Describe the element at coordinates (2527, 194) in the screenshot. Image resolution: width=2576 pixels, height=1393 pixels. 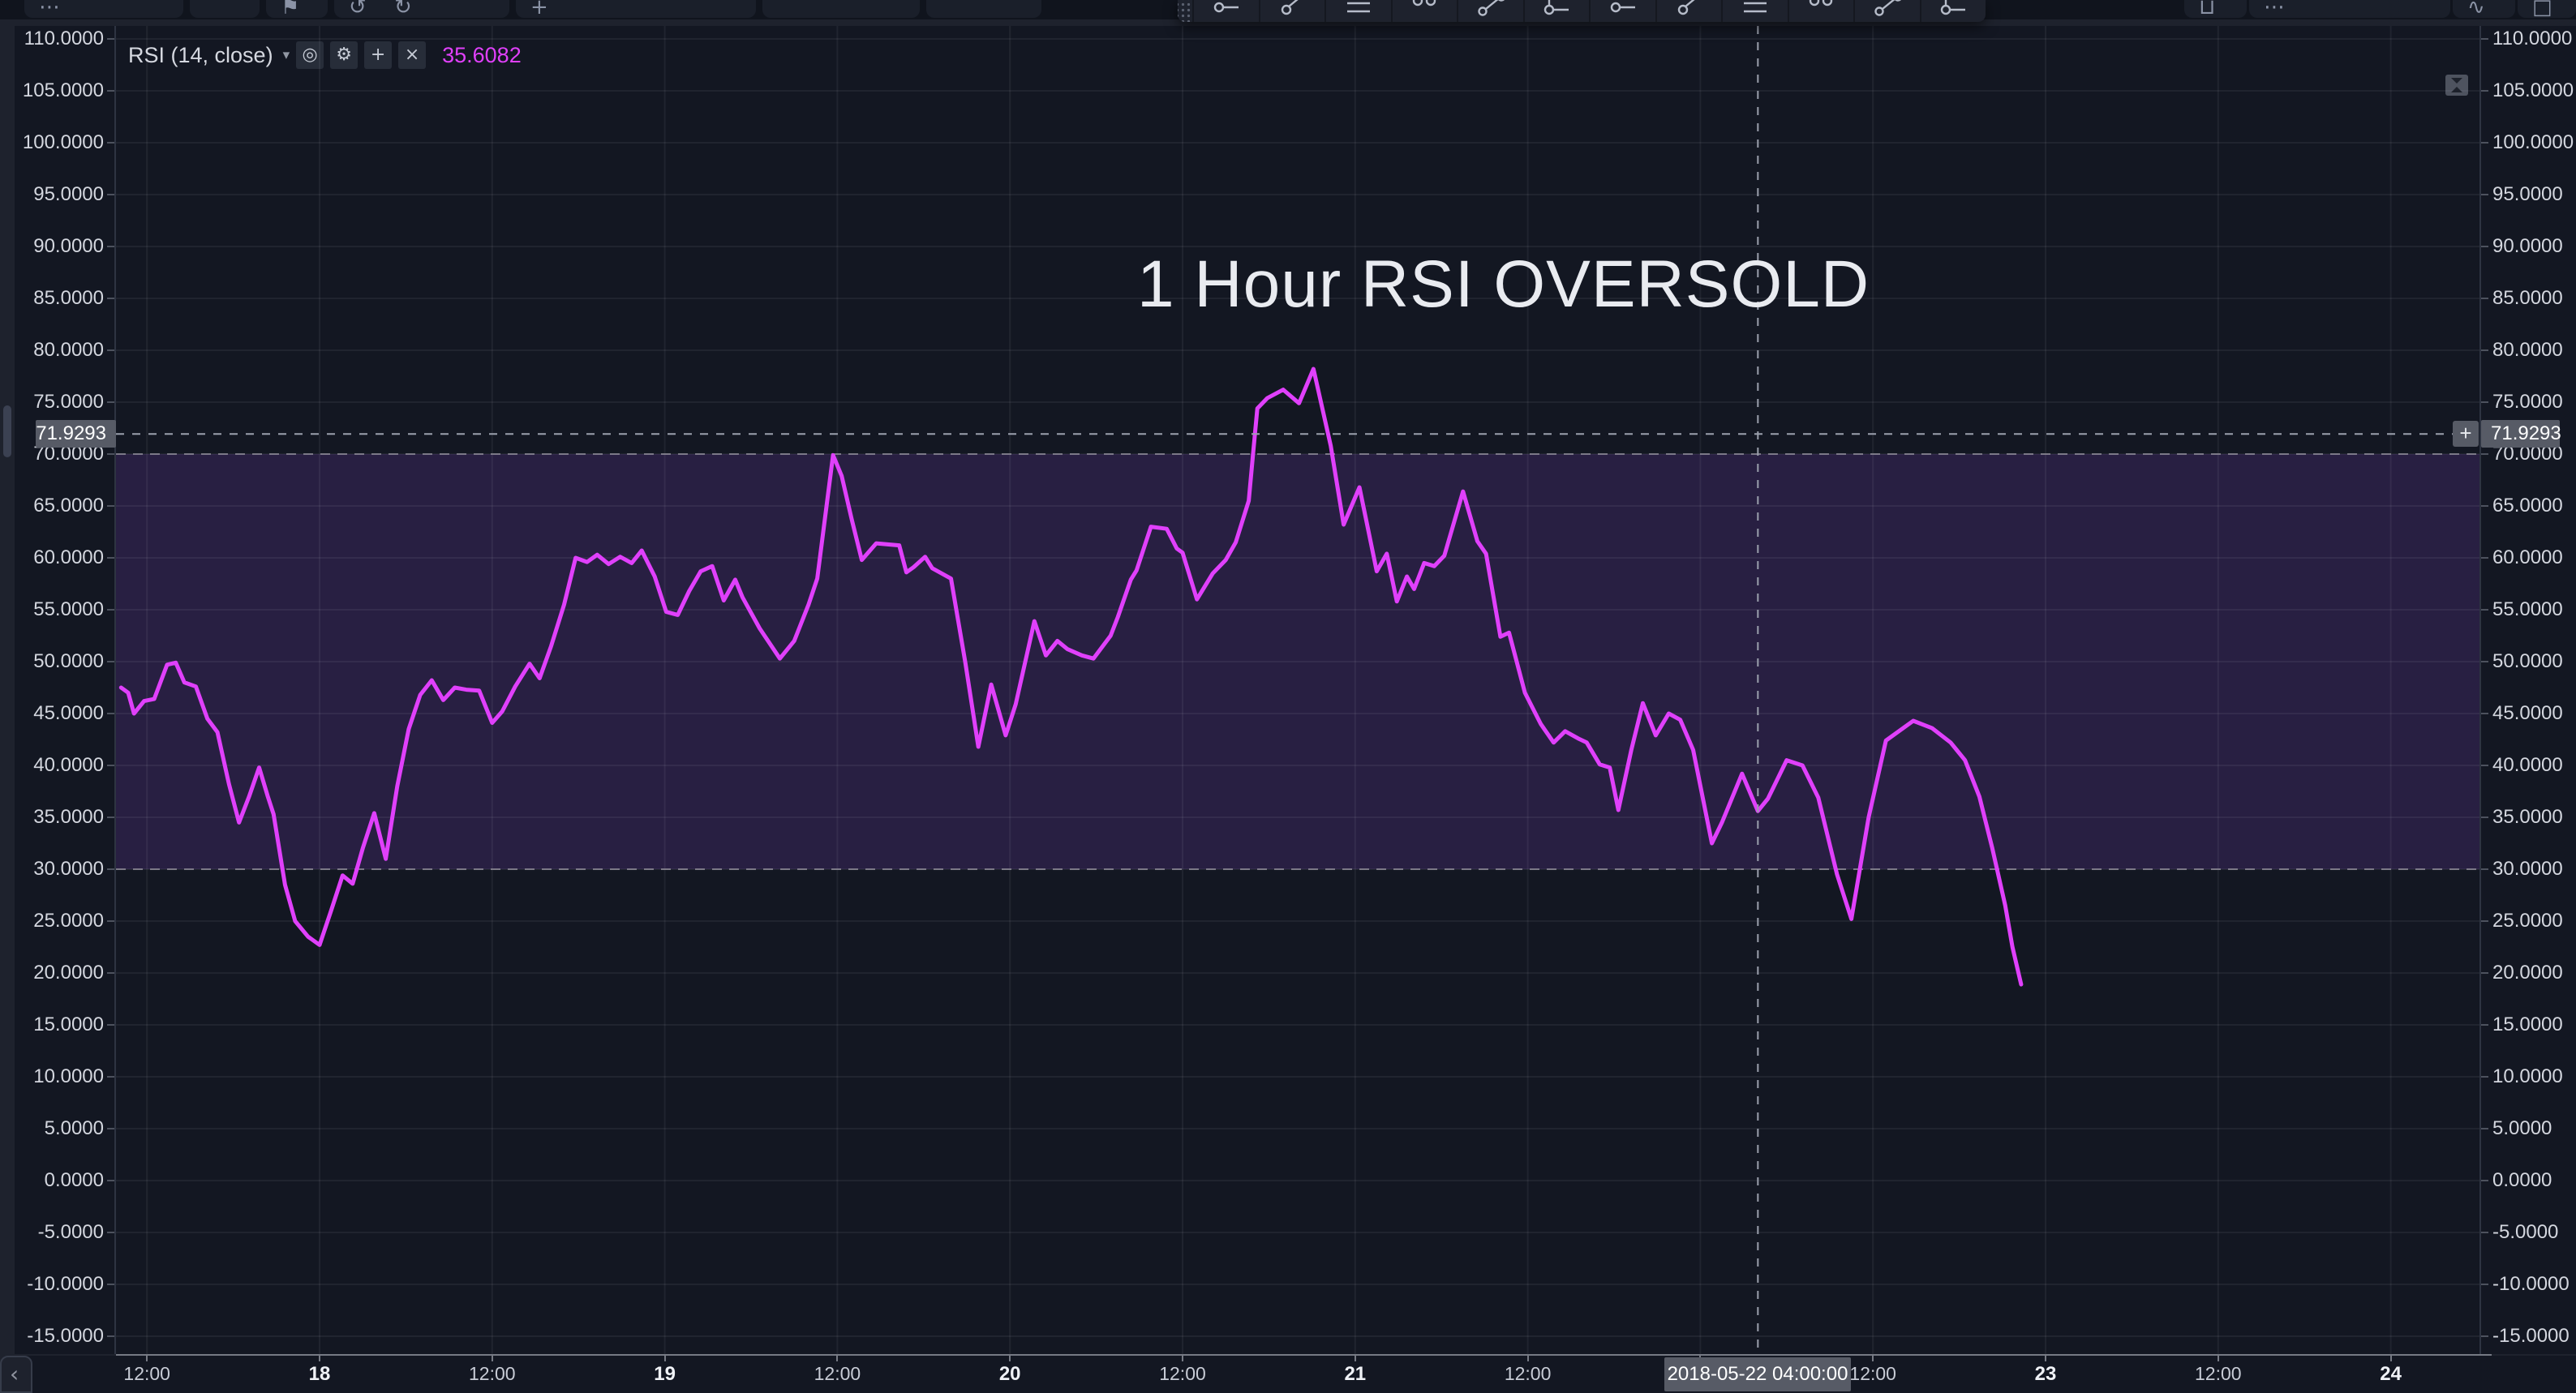
I see `price-tick-label: 95.0000` at that location.